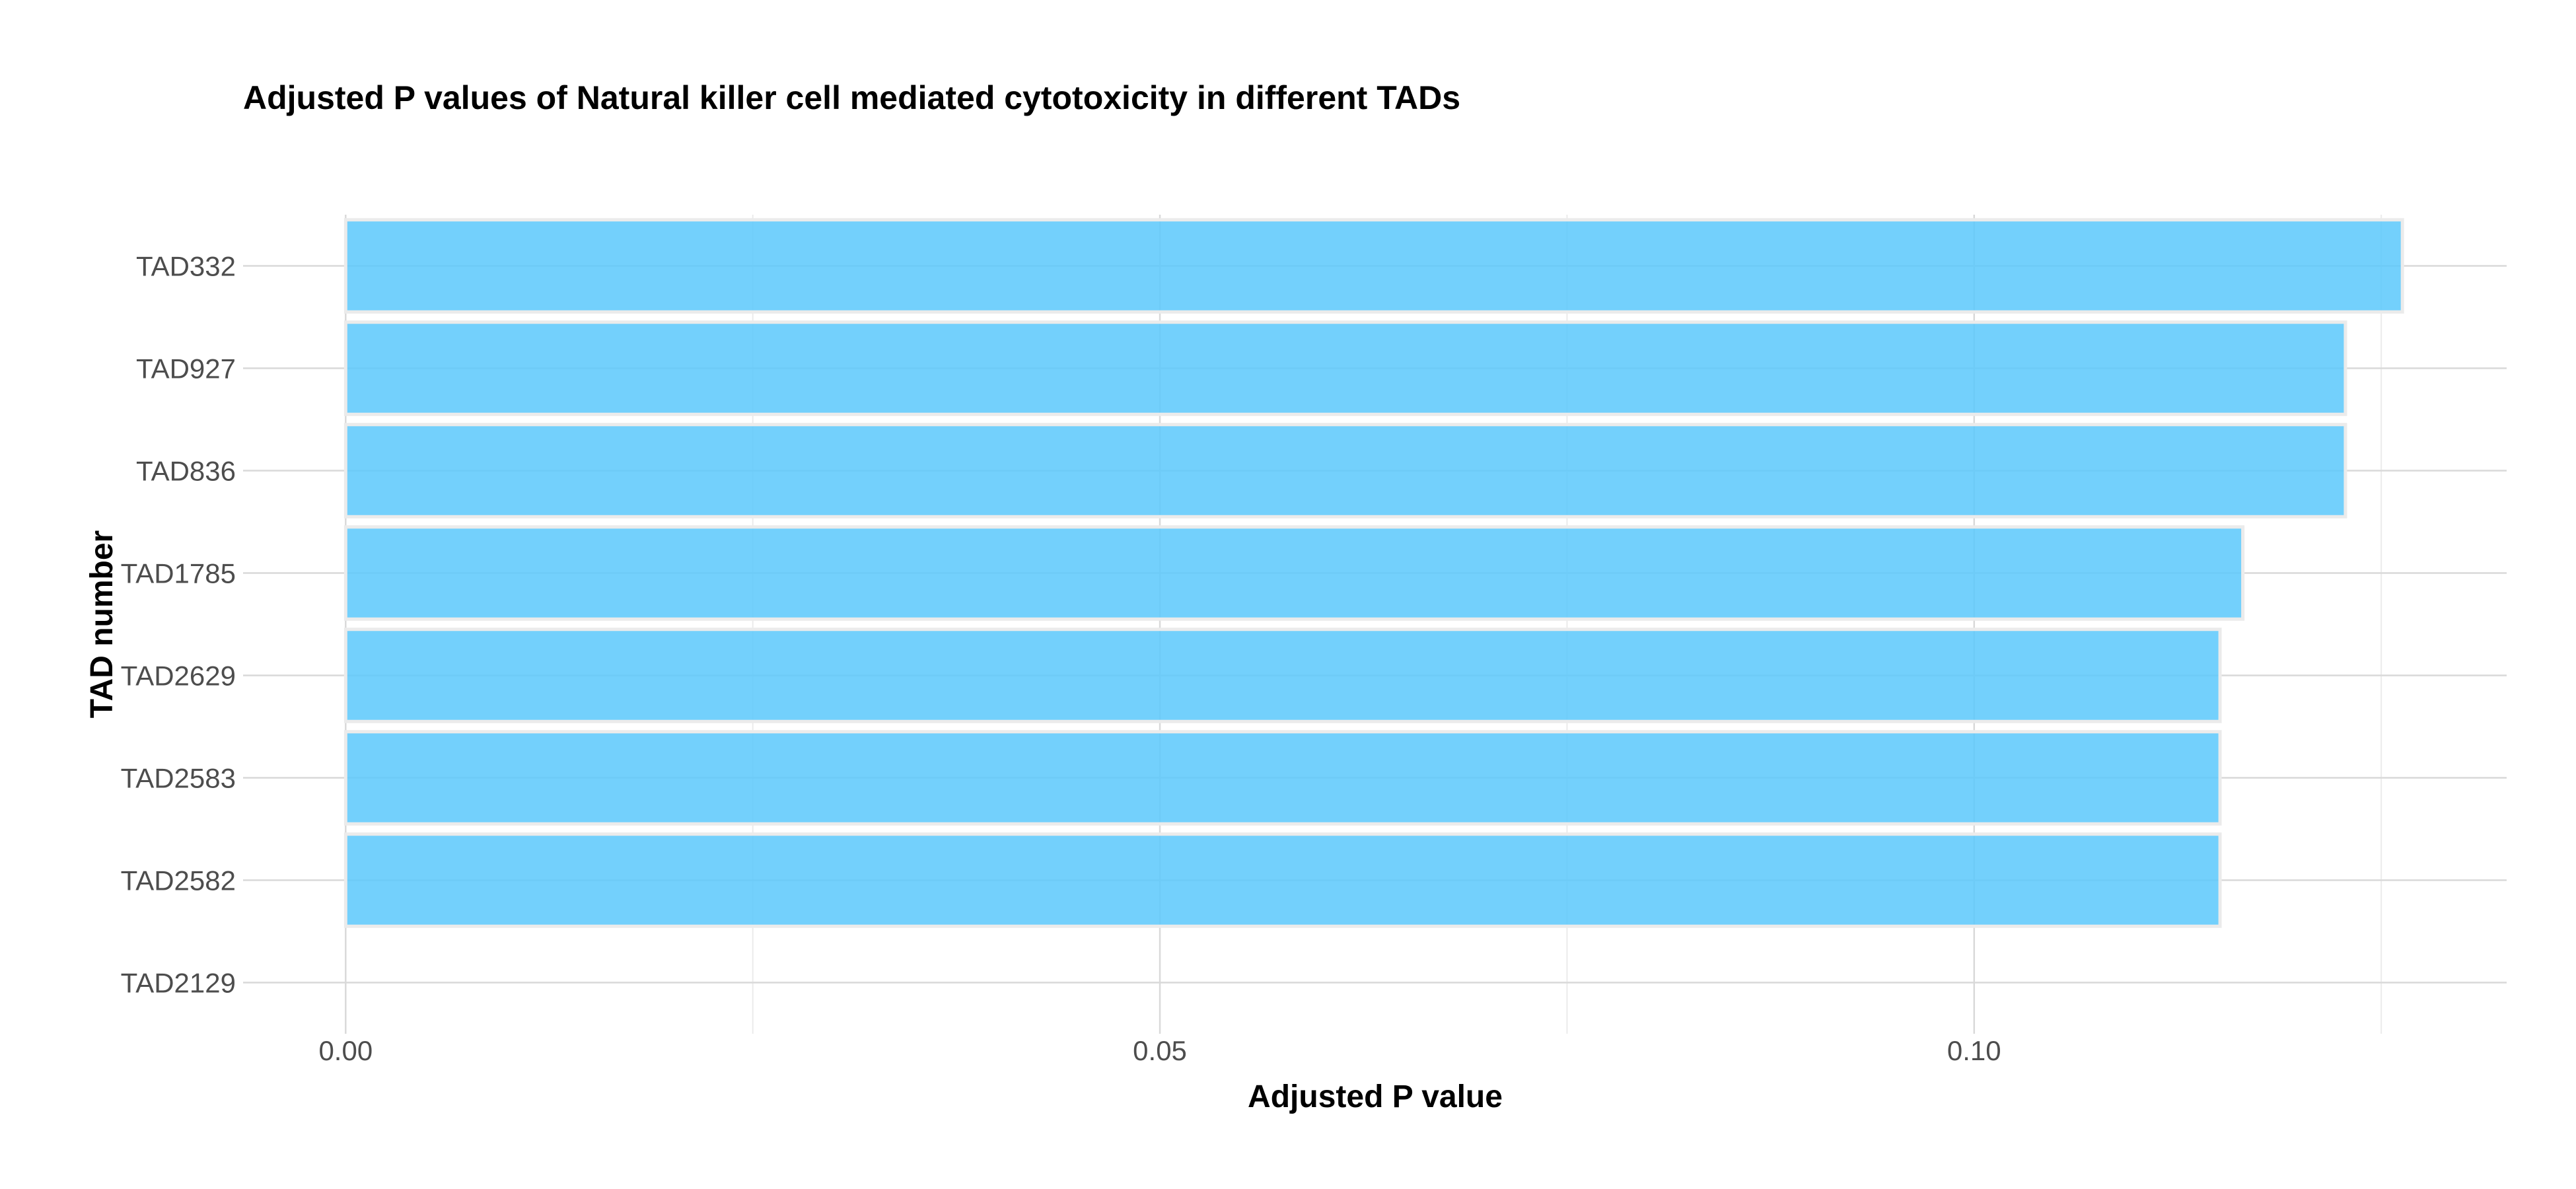 The height and width of the screenshot is (1189, 2576). Describe the element at coordinates (345, 1050) in the screenshot. I see `x-tick-label: 0.00` at that location.